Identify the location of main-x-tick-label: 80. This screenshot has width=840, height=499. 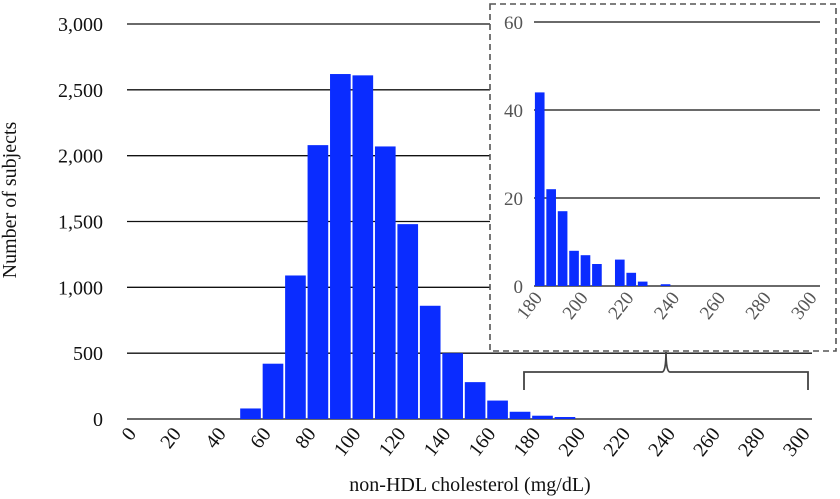
(306, 438).